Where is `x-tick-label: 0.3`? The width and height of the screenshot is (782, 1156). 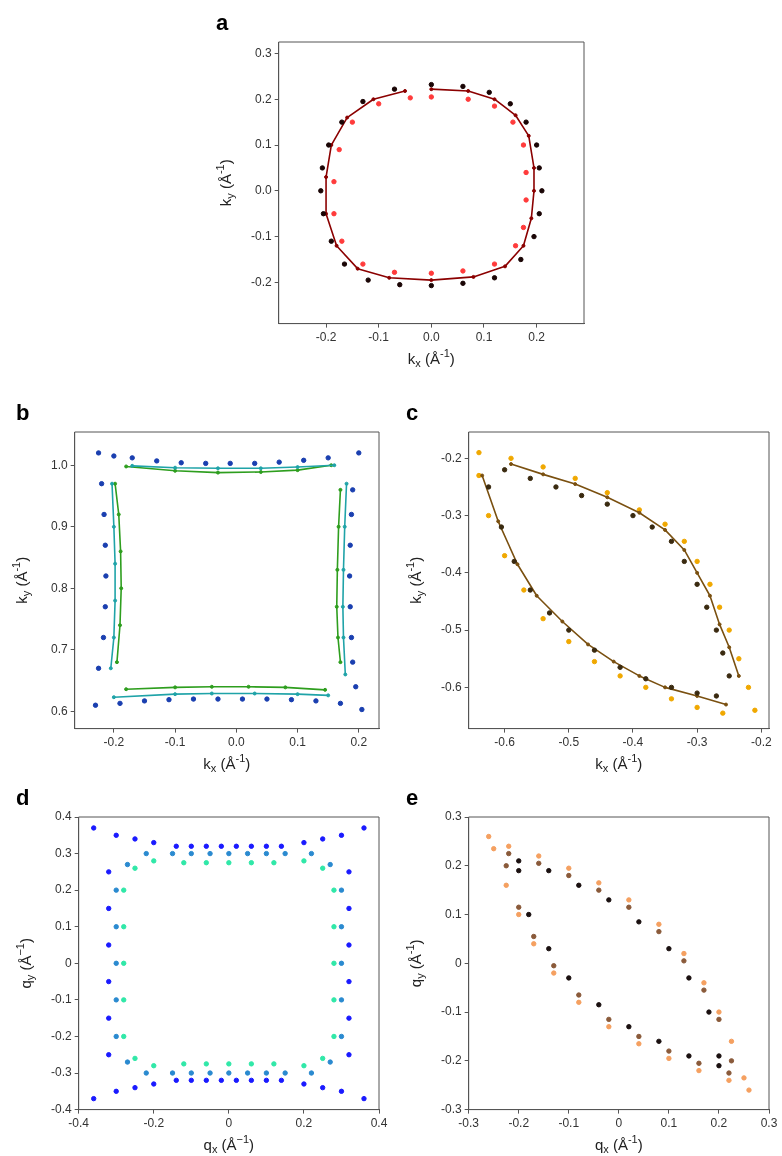
x-tick-label: 0.3 is located at coordinates (769, 1123).